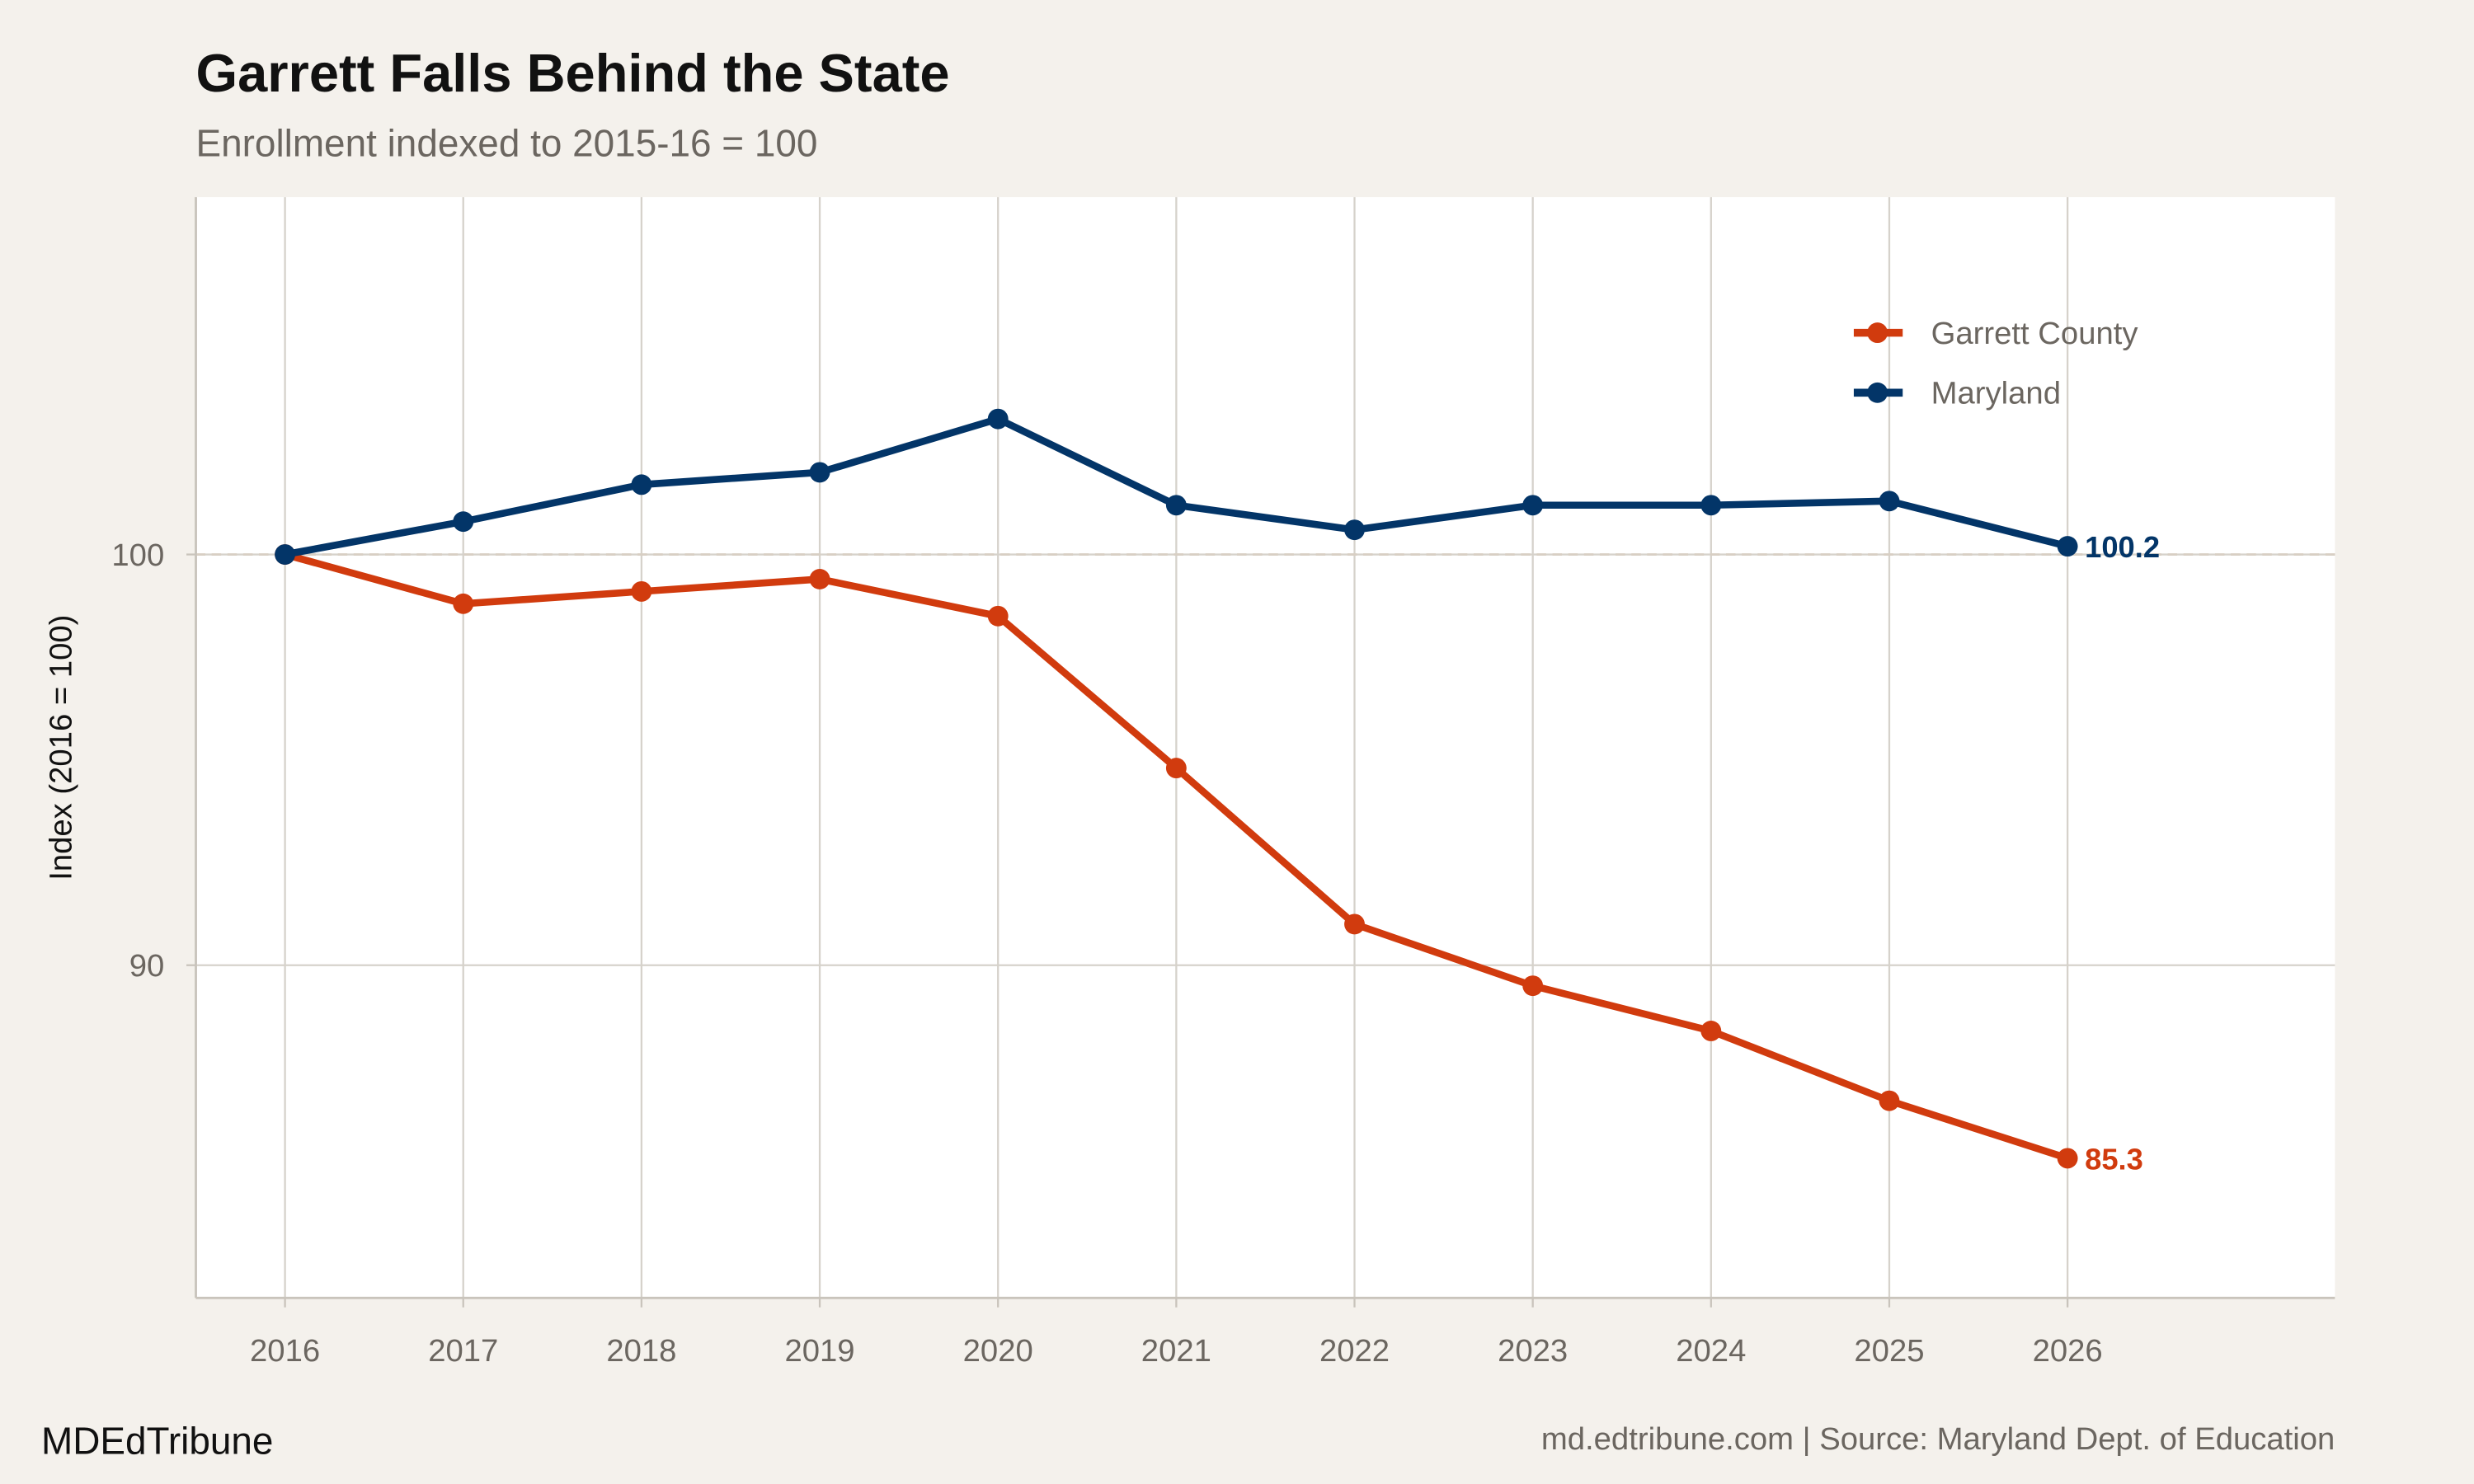 Image resolution: width=2474 pixels, height=1484 pixels. I want to click on legend-label: Garrett County, so click(2035, 333).